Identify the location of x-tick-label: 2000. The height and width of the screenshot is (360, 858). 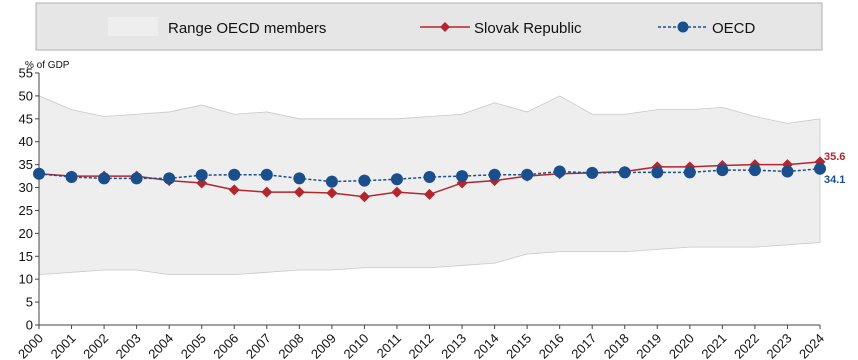
(30, 345).